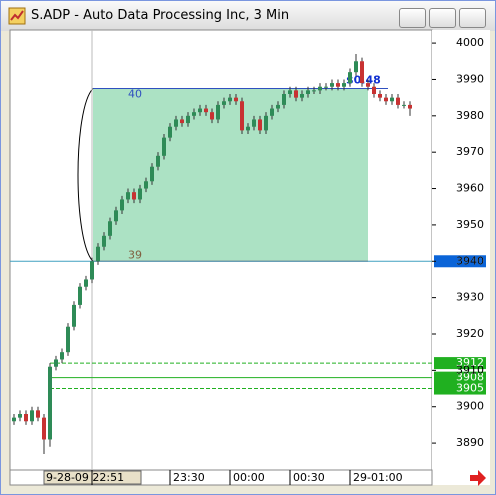 The image size is (496, 495). Describe the element at coordinates (470, 406) in the screenshot. I see `y-tick-label: 3900` at that location.